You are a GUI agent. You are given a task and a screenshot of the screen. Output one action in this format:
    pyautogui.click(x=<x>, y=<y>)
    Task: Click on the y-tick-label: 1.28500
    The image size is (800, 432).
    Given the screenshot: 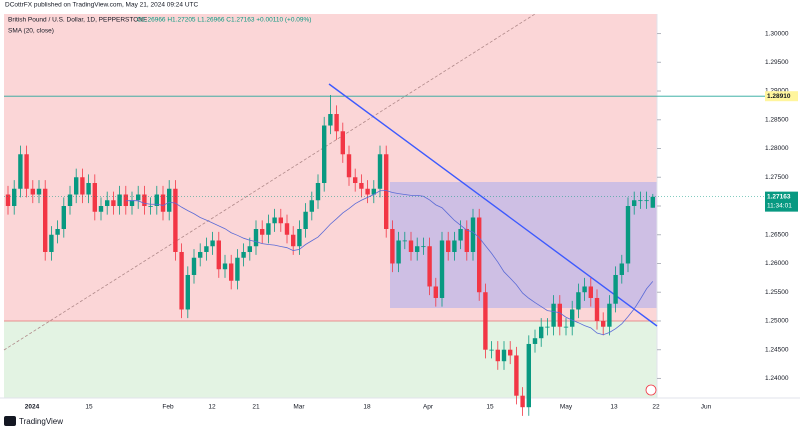 What is the action you would take?
    pyautogui.click(x=777, y=119)
    